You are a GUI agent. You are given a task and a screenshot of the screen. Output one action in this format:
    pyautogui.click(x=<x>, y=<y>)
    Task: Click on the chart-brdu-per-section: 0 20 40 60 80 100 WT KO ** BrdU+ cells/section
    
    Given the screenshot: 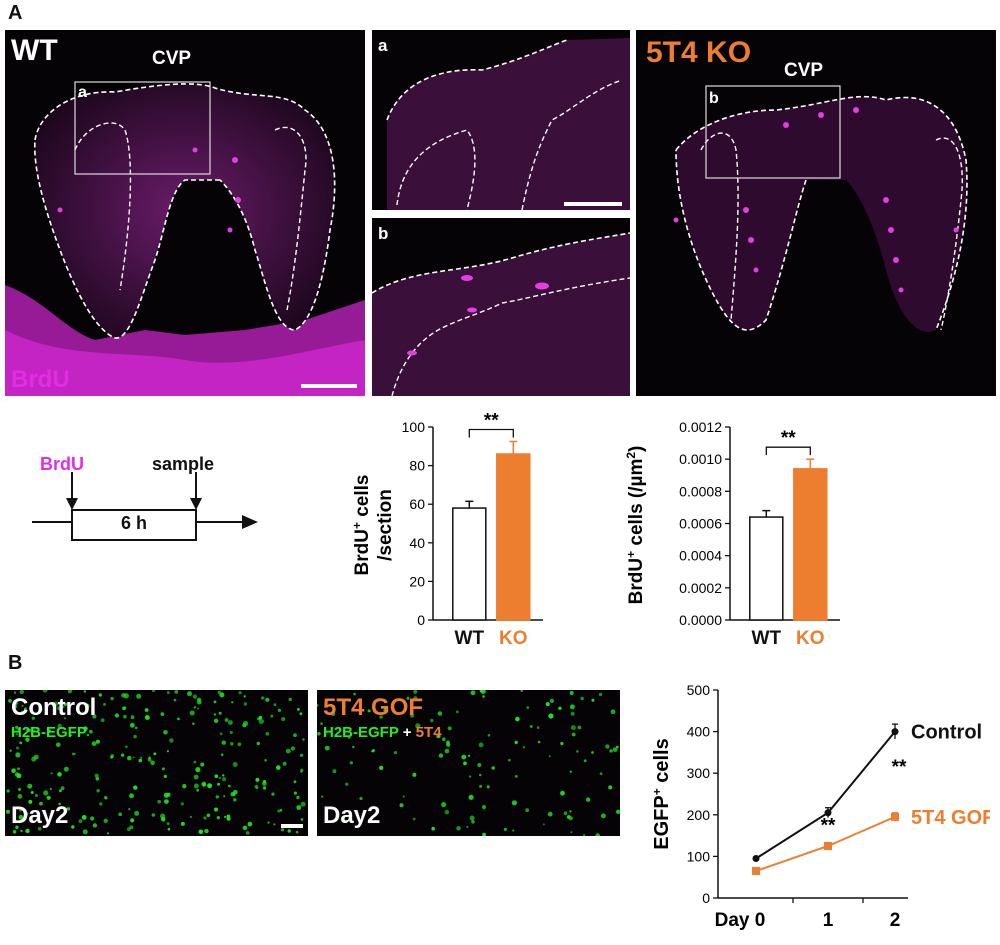 What is the action you would take?
    pyautogui.click(x=457, y=525)
    